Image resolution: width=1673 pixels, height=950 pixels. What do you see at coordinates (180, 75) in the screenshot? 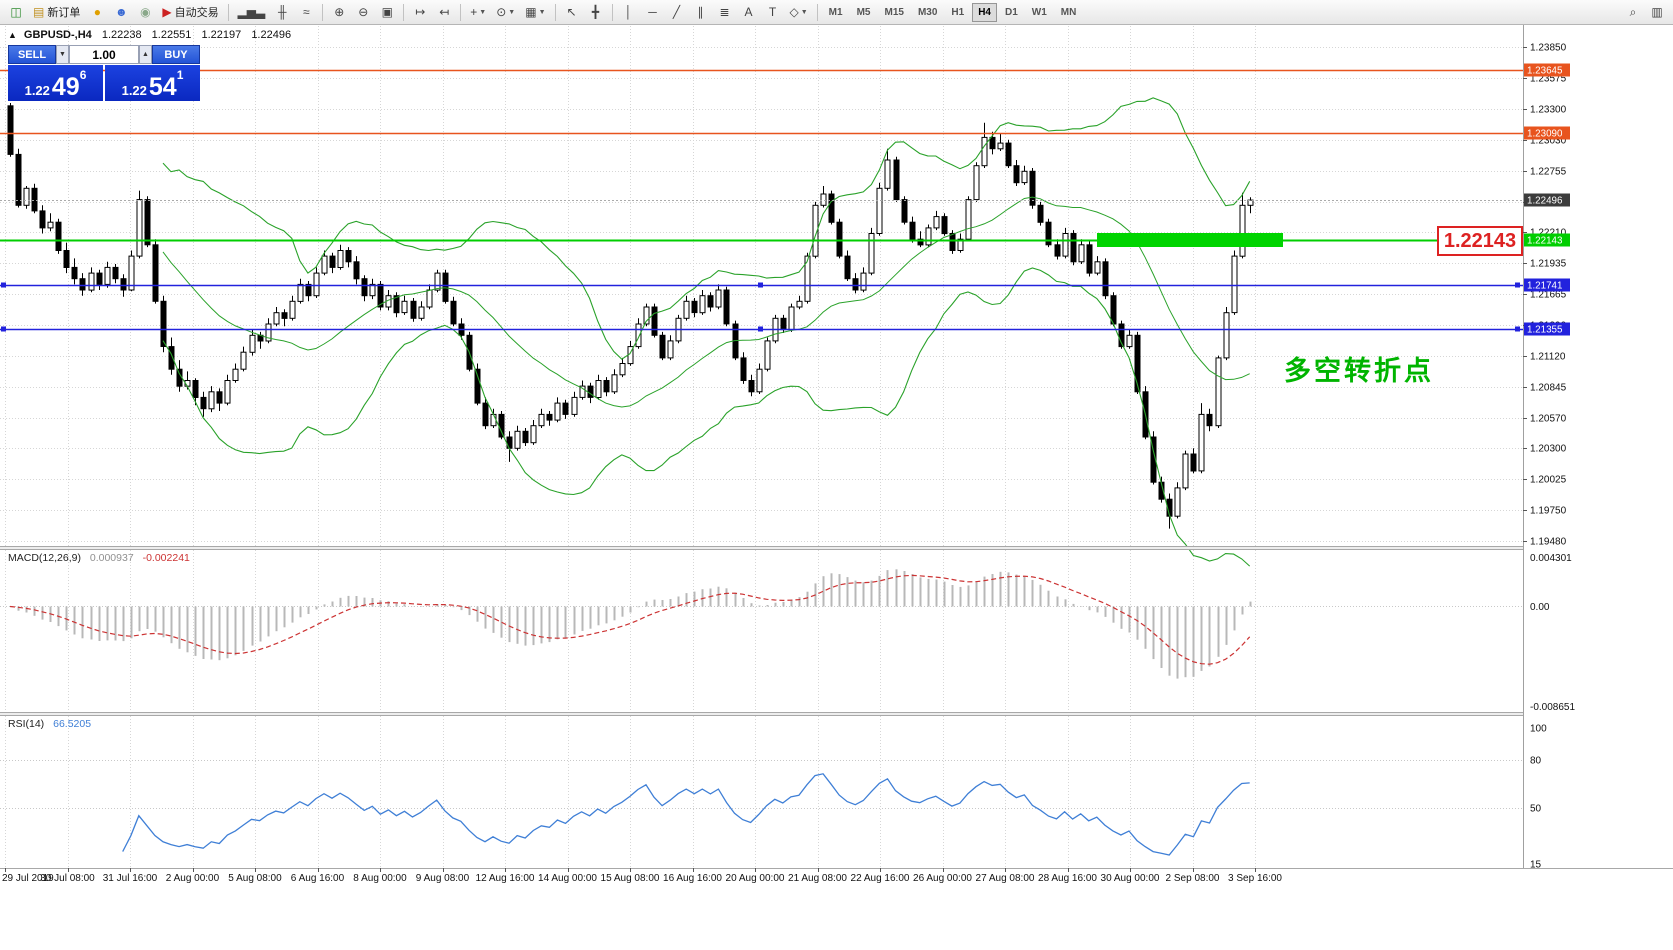
I see `buy-price-point: 1` at bounding box center [180, 75].